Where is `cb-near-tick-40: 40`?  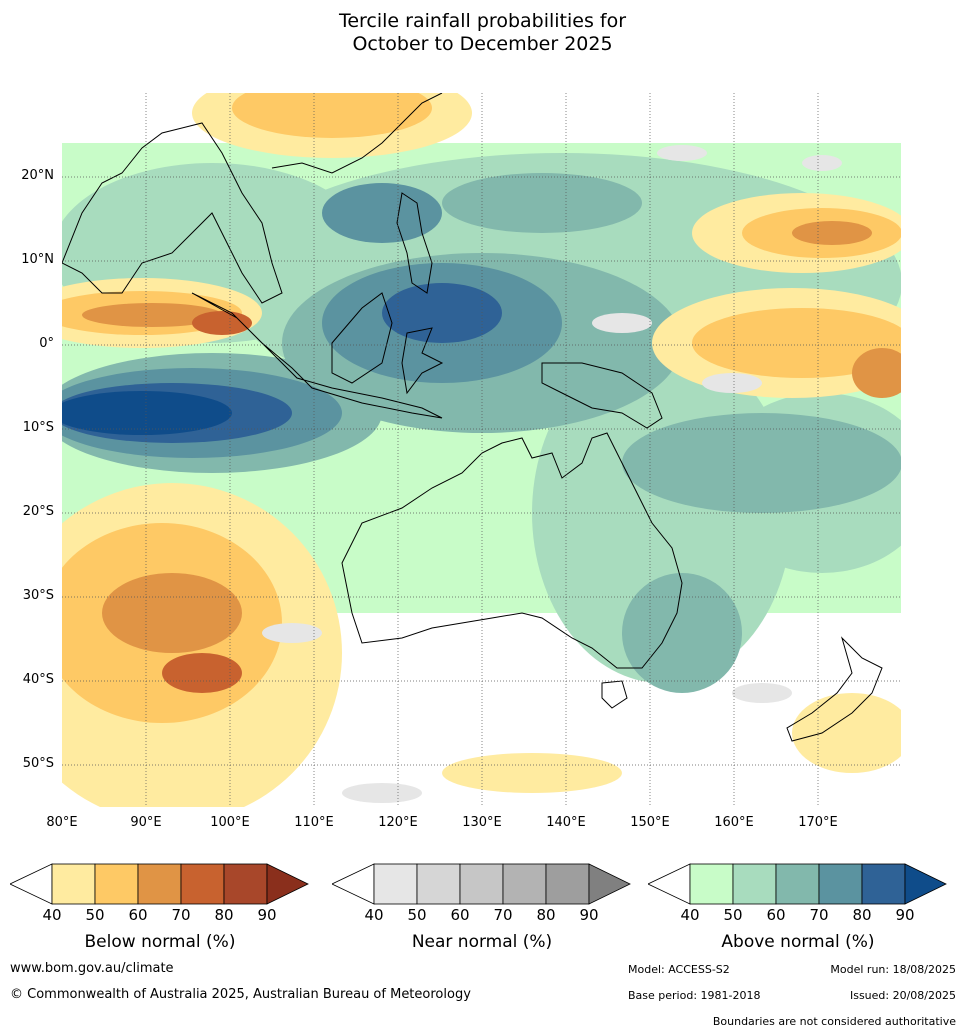
cb-near-tick-40: 40 is located at coordinates (373, 914).